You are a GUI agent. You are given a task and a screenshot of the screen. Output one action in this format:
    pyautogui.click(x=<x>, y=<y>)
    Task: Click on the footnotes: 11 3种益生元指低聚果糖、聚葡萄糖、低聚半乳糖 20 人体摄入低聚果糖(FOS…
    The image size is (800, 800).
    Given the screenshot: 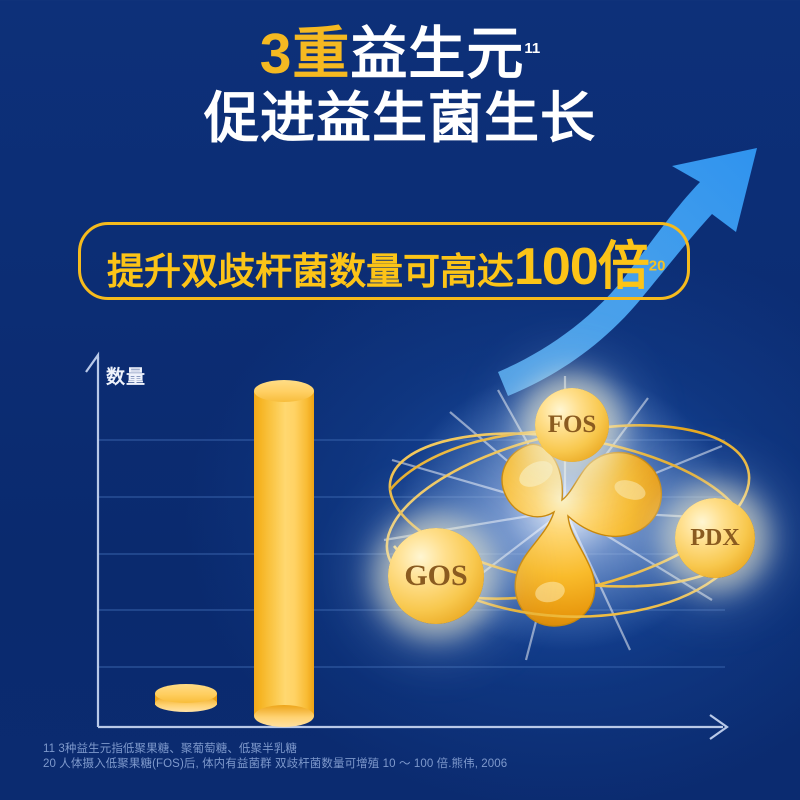 What is the action you would take?
    pyautogui.click(x=275, y=757)
    